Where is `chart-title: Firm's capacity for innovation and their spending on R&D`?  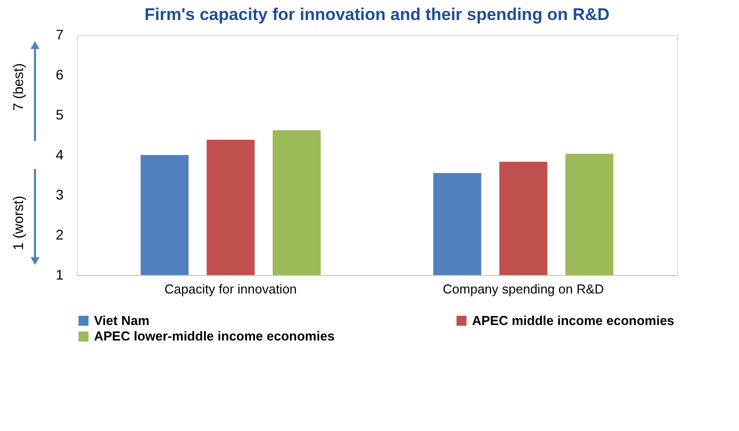 chart-title: Firm's capacity for innovation and their spending on R&D is located at coordinates (377, 14).